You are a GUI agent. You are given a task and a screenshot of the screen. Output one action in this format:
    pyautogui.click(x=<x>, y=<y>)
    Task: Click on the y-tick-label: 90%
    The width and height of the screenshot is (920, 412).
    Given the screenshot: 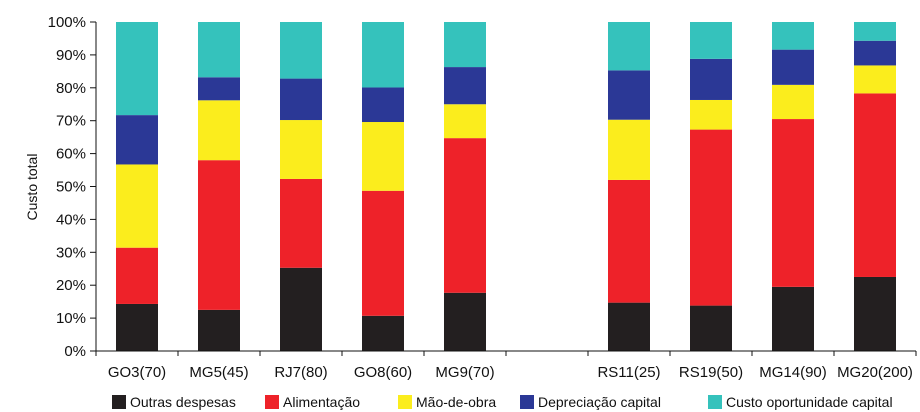 What is the action you would take?
    pyautogui.click(x=71, y=55)
    